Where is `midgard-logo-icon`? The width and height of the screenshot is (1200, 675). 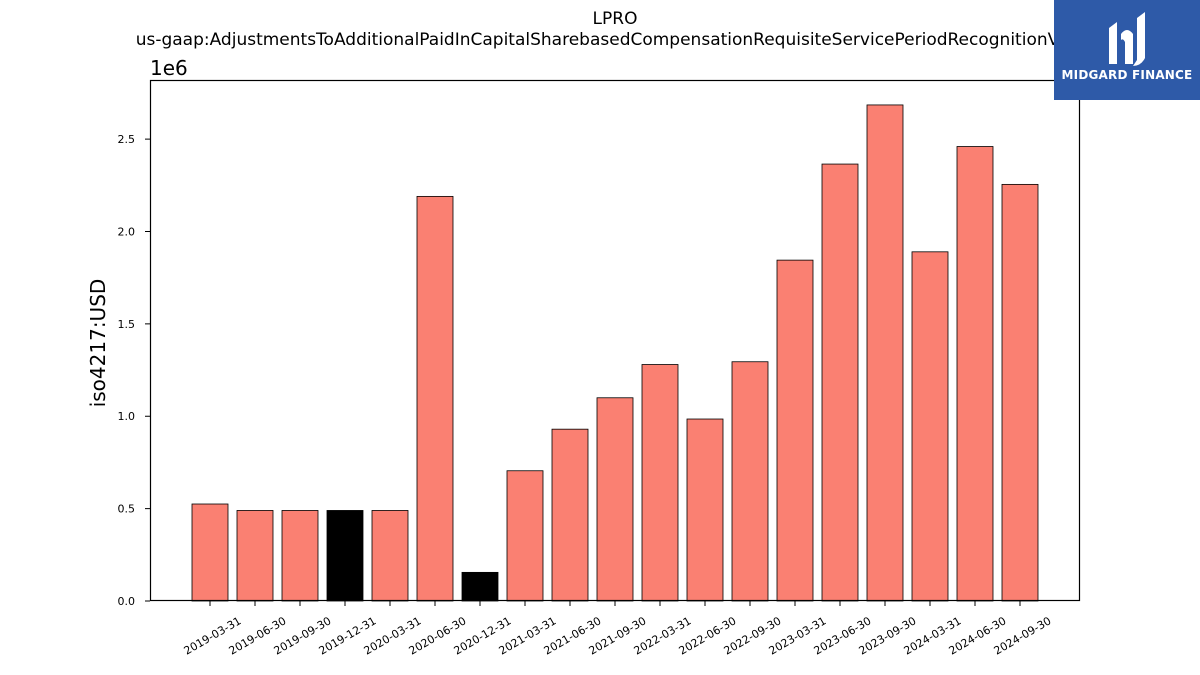 midgard-logo-icon is located at coordinates (1127, 39).